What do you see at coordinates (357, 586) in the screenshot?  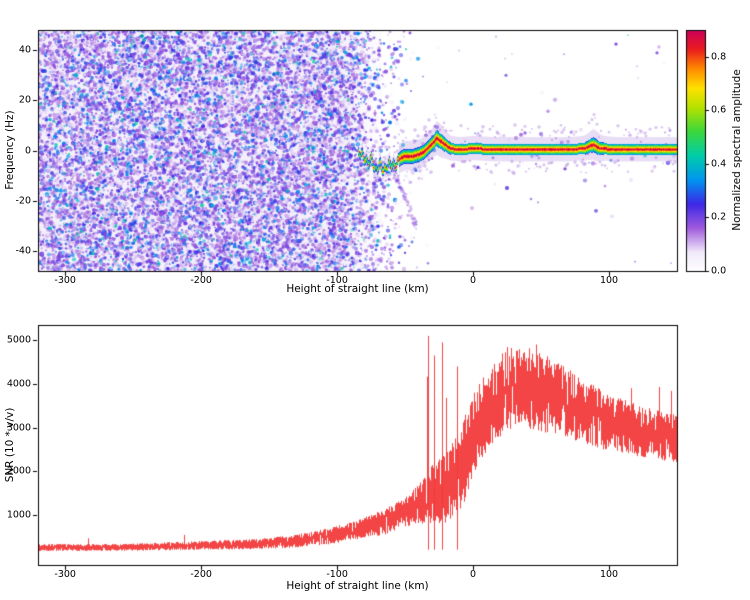 I see `snr-xlabel: Height of straight line (km)` at bounding box center [357, 586].